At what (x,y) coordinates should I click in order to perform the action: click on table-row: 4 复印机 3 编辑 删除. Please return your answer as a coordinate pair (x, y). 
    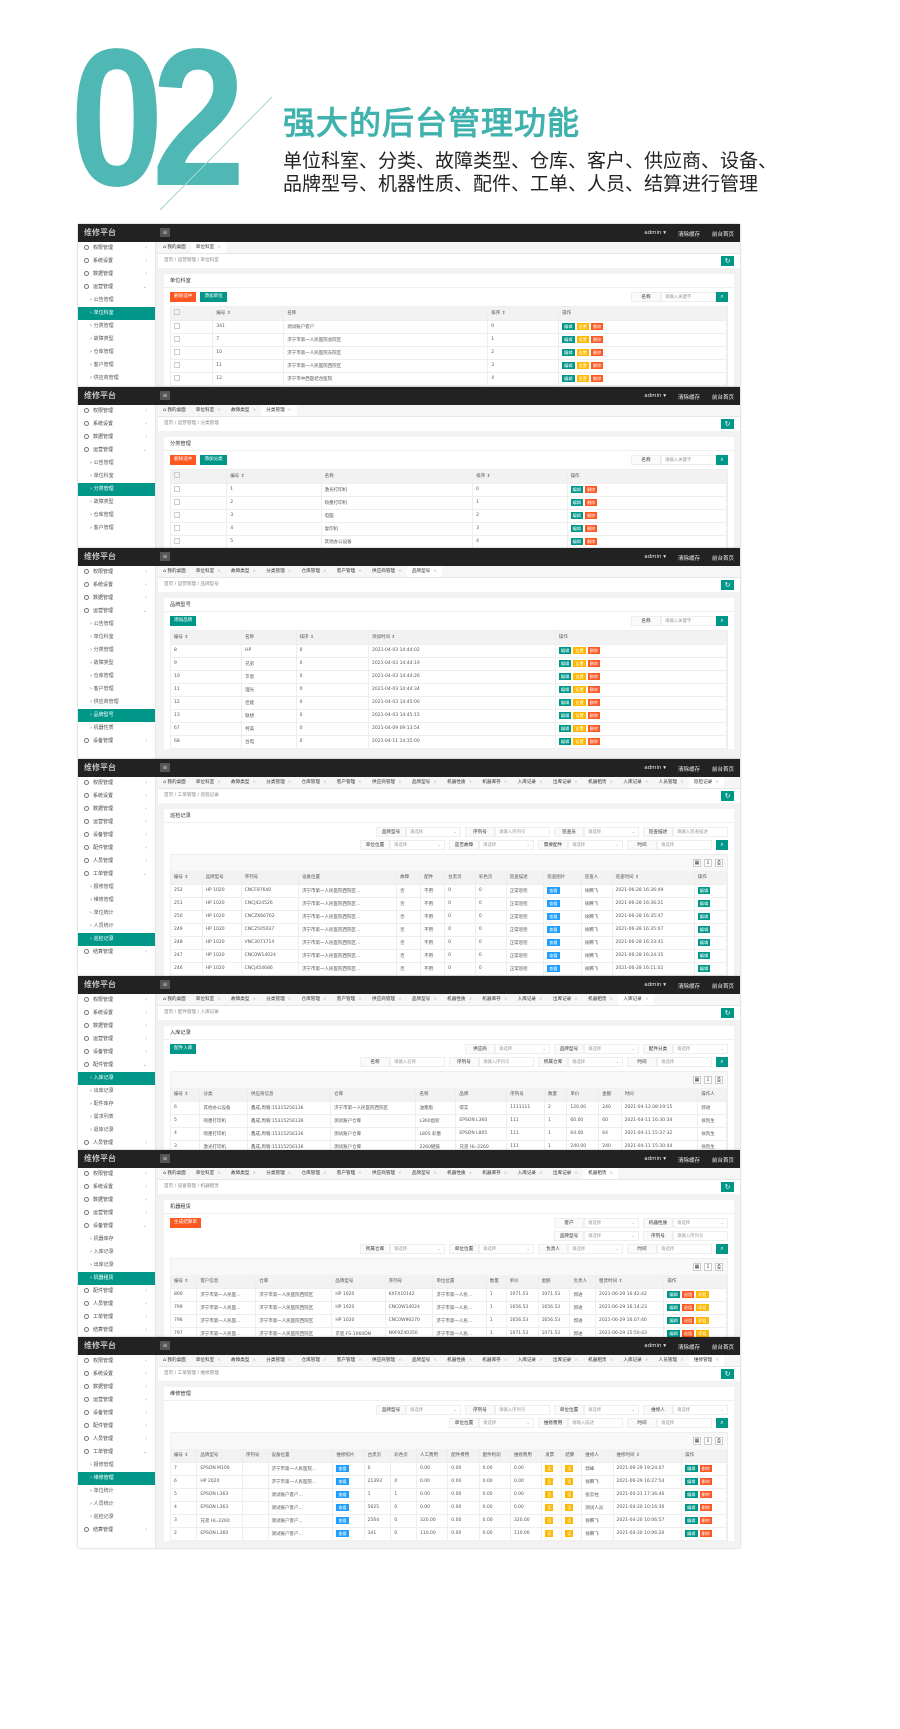
    Looking at the image, I should click on (449, 528).